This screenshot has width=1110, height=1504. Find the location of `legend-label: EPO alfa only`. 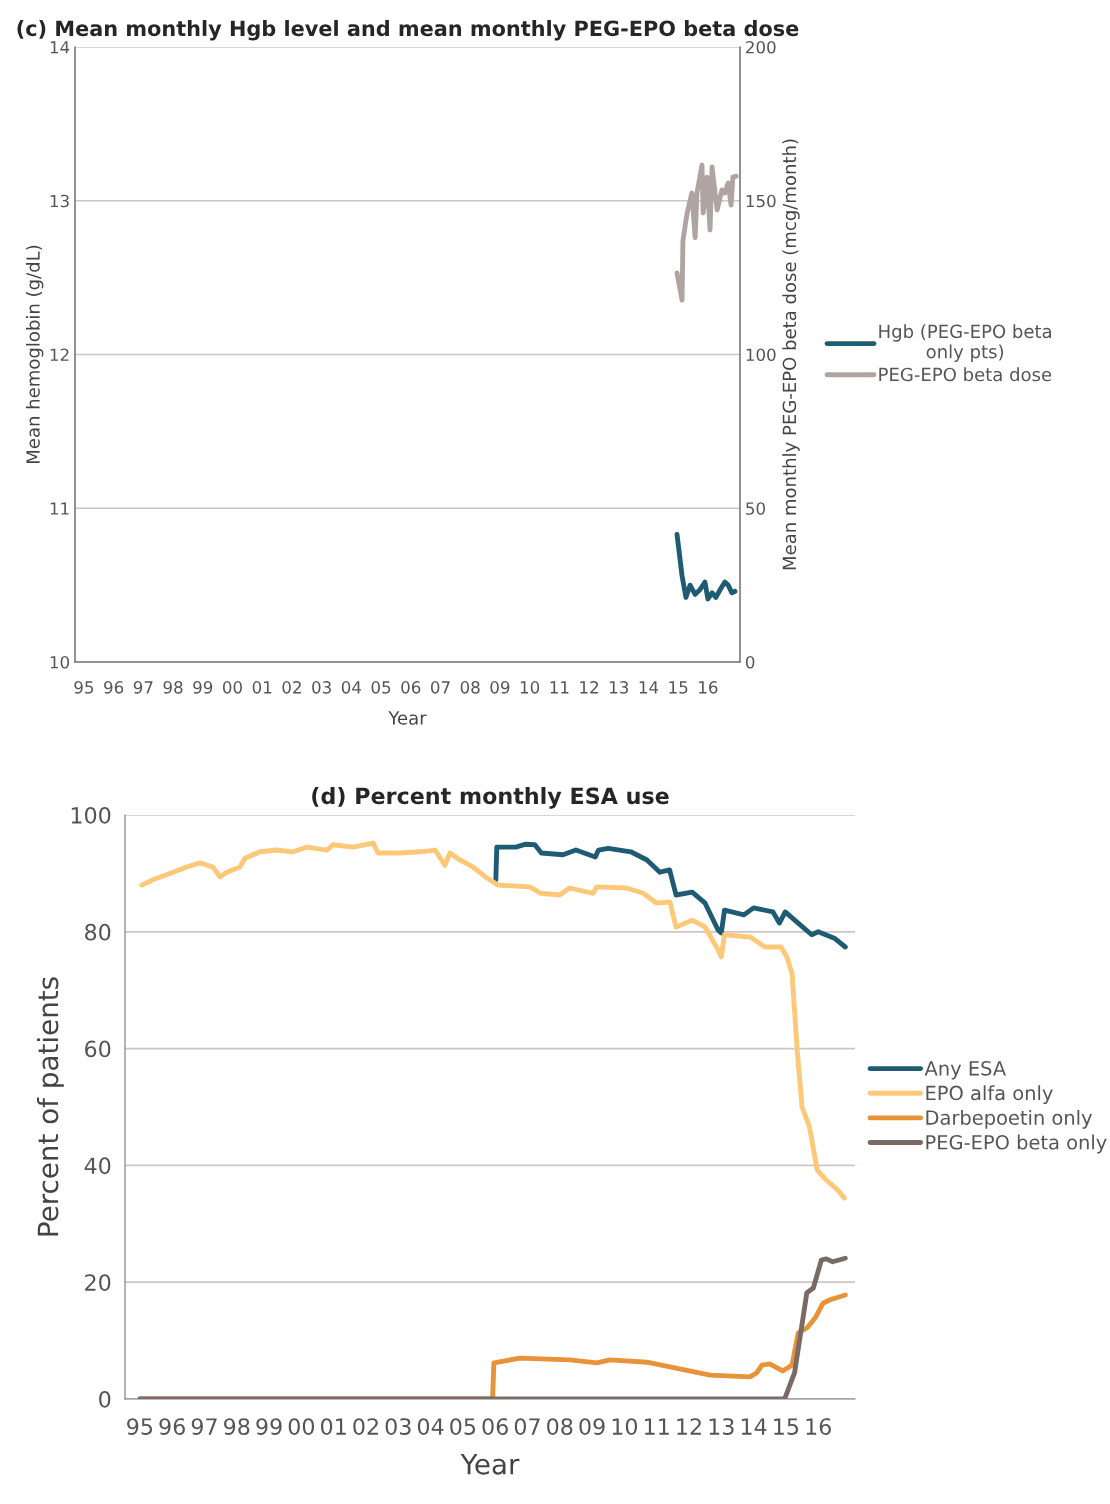

legend-label: EPO alfa only is located at coordinates (989, 1095).